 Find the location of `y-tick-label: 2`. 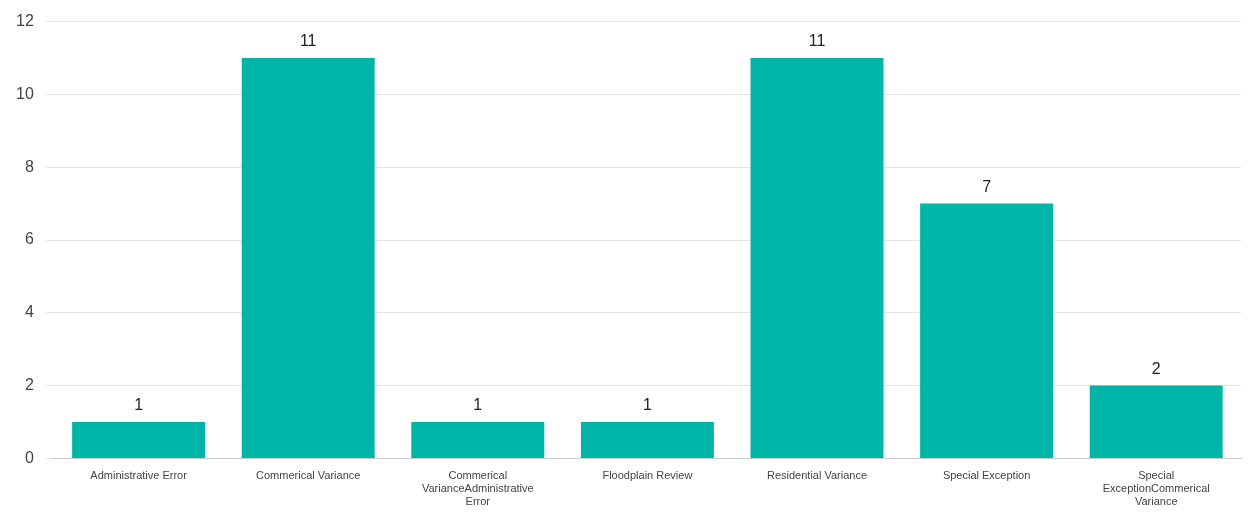

y-tick-label: 2 is located at coordinates (29, 385).